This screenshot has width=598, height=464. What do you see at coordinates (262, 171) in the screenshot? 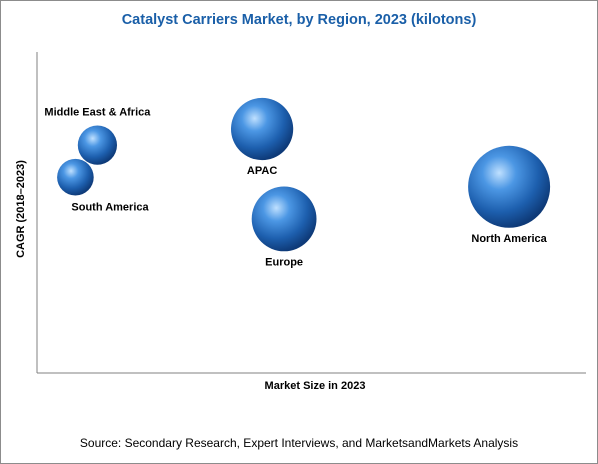
I see `bubble-label-apac: APAC` at bounding box center [262, 171].